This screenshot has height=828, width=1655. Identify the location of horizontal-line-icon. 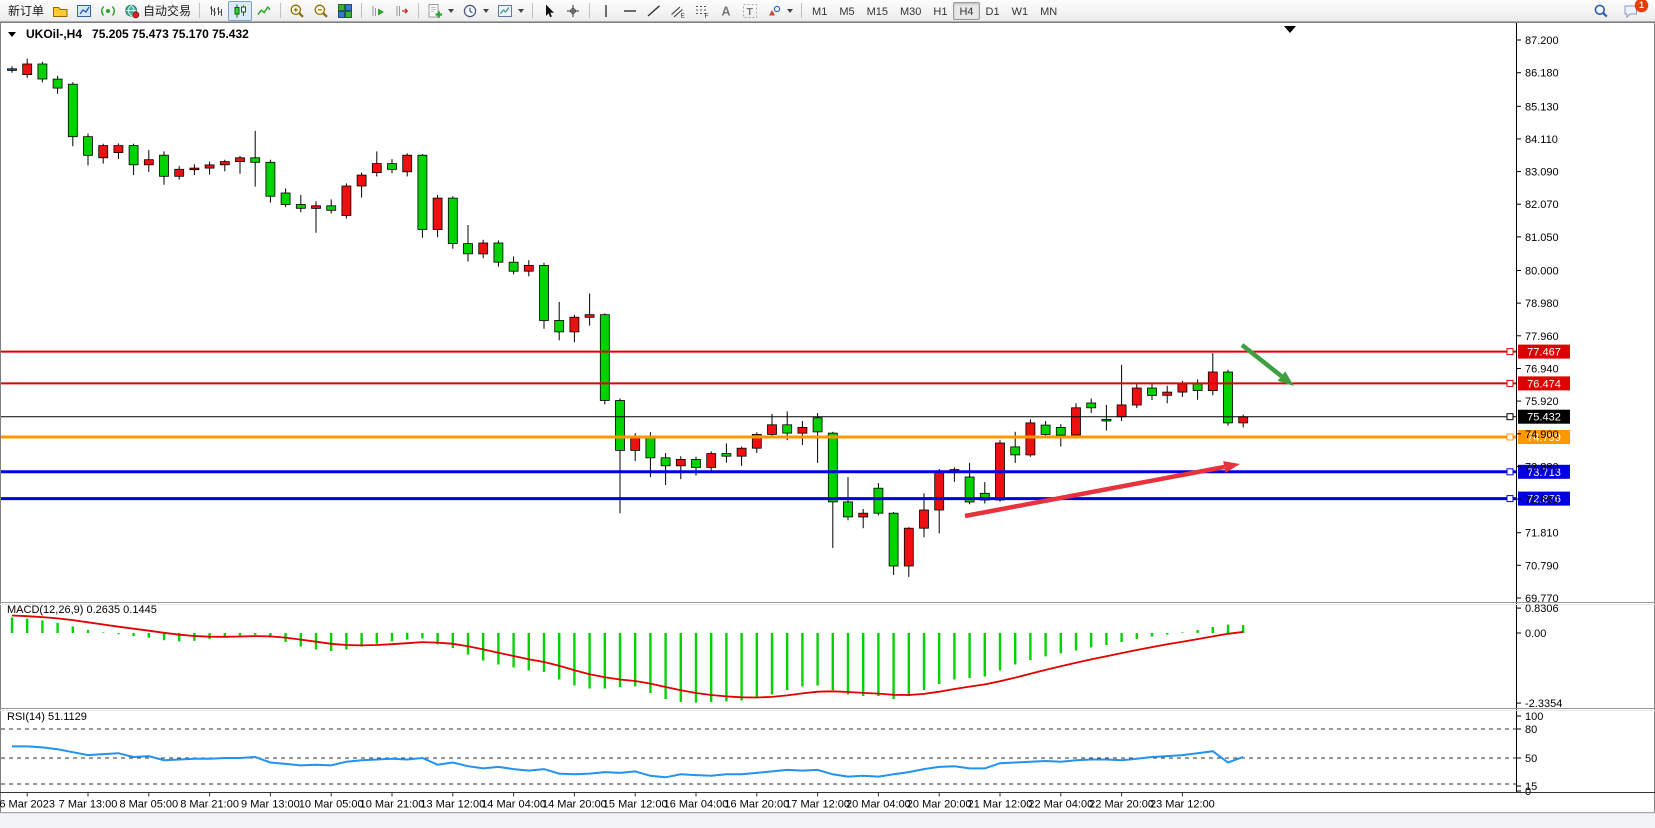
(630, 11).